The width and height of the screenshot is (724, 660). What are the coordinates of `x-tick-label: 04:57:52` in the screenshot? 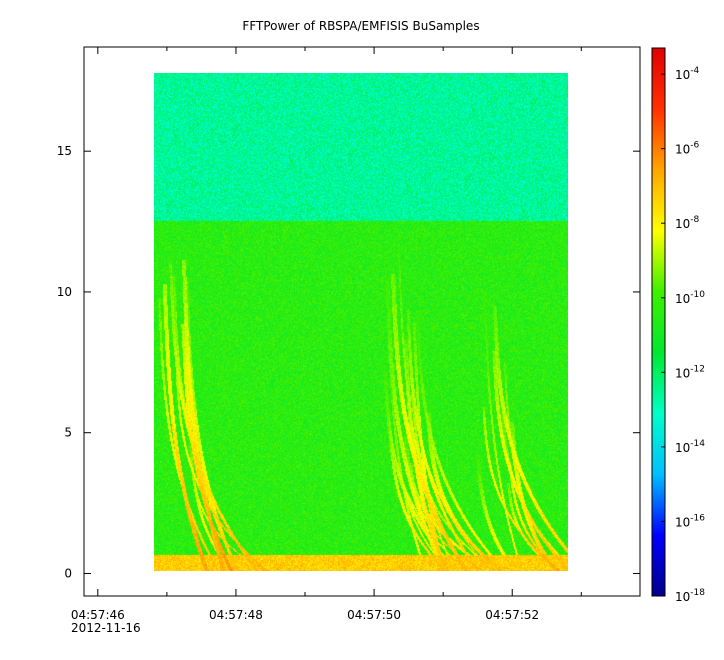 It's located at (512, 615).